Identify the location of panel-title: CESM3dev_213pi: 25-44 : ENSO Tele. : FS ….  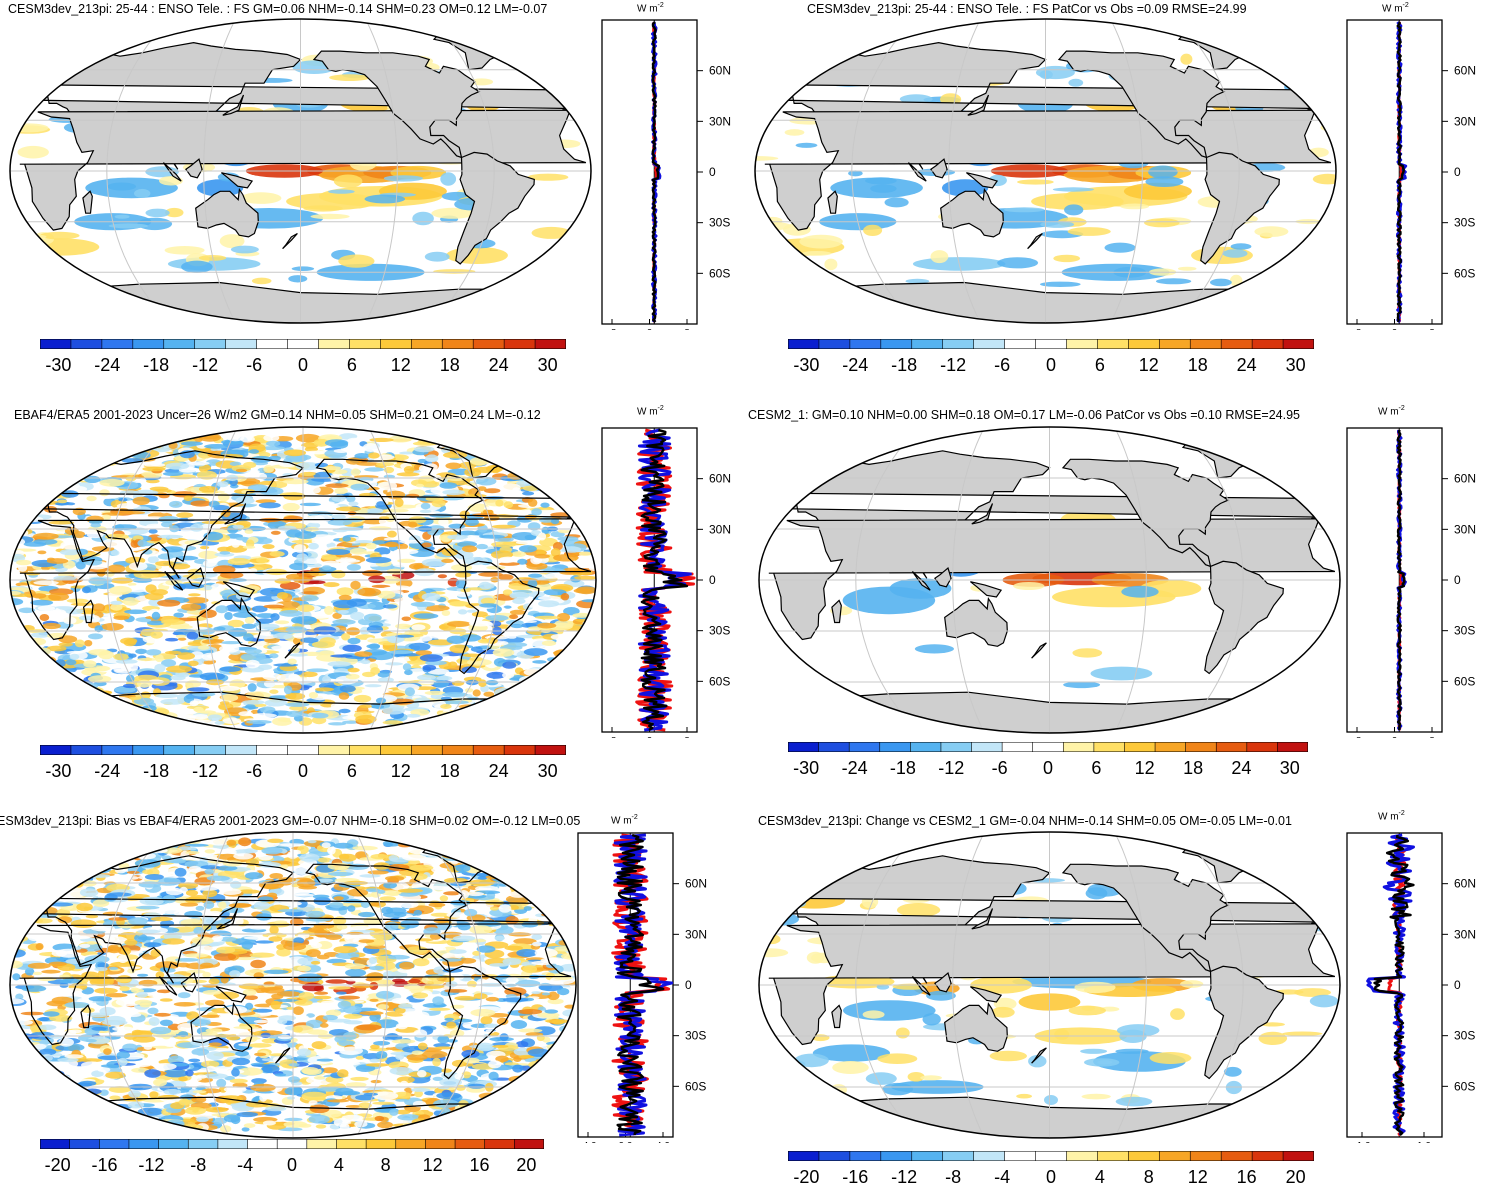
(1027, 9).